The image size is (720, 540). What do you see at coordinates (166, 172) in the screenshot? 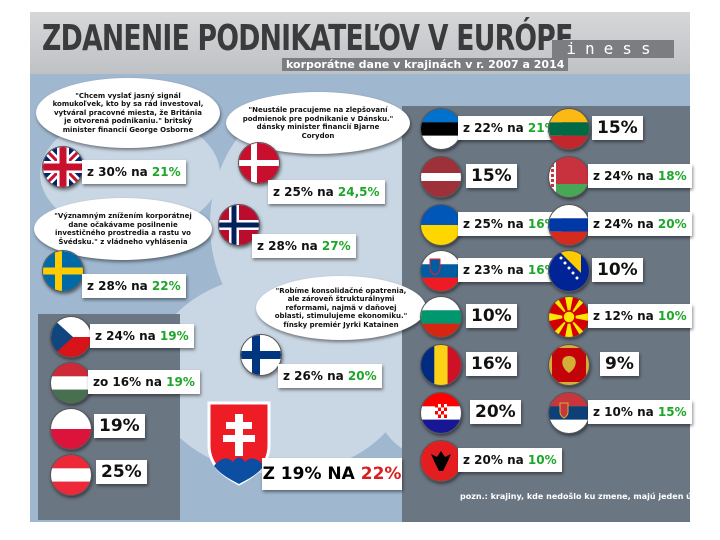
I see `rate-to: 21%` at bounding box center [166, 172].